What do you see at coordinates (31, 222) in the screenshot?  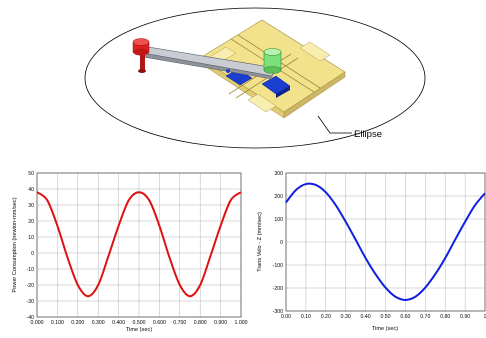 I see `y-tick-label: 20` at bounding box center [31, 222].